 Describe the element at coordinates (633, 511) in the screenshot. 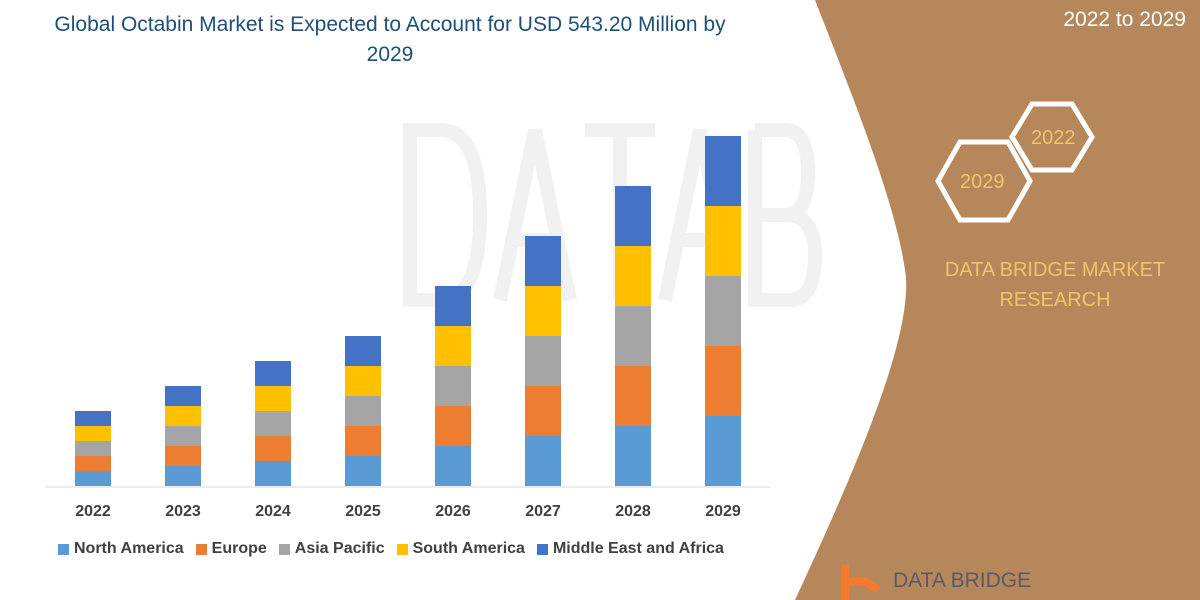

I see `x-tick-label: 2028` at that location.